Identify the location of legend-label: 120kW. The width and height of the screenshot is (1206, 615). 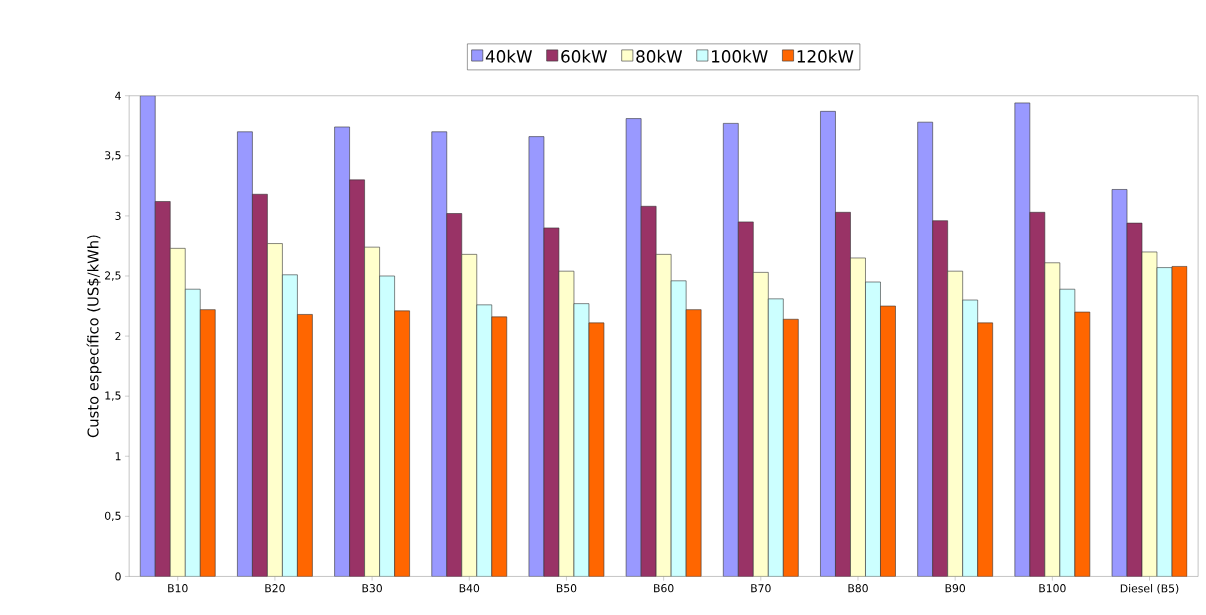
(825, 56).